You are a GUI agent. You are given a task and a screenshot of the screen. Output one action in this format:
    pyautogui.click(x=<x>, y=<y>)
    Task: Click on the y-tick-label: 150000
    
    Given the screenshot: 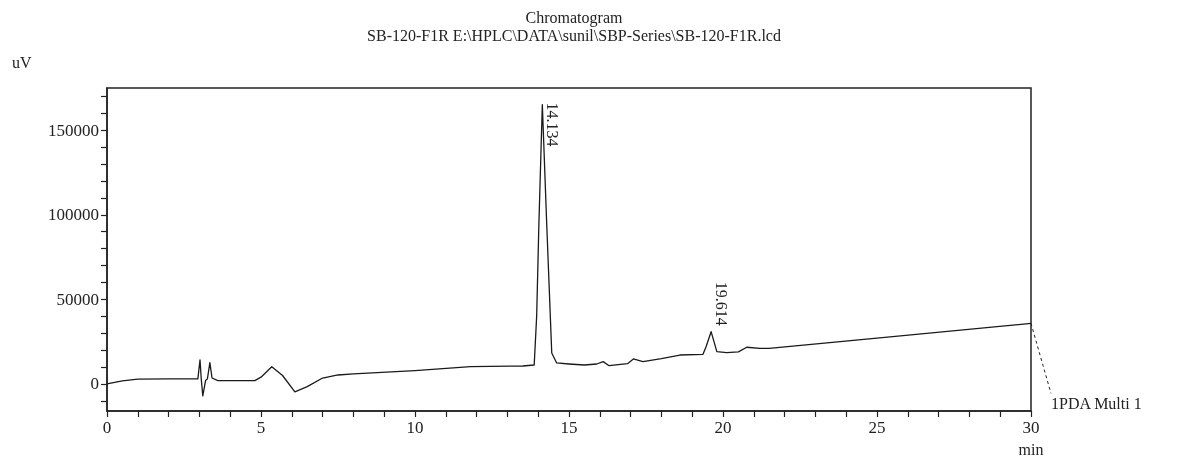 What is the action you would take?
    pyautogui.click(x=73, y=130)
    